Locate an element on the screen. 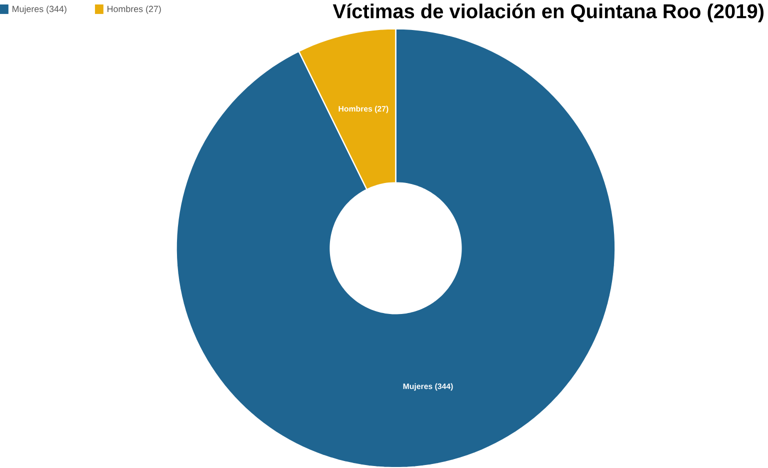  legend-label: Hombres (27) is located at coordinates (134, 9).